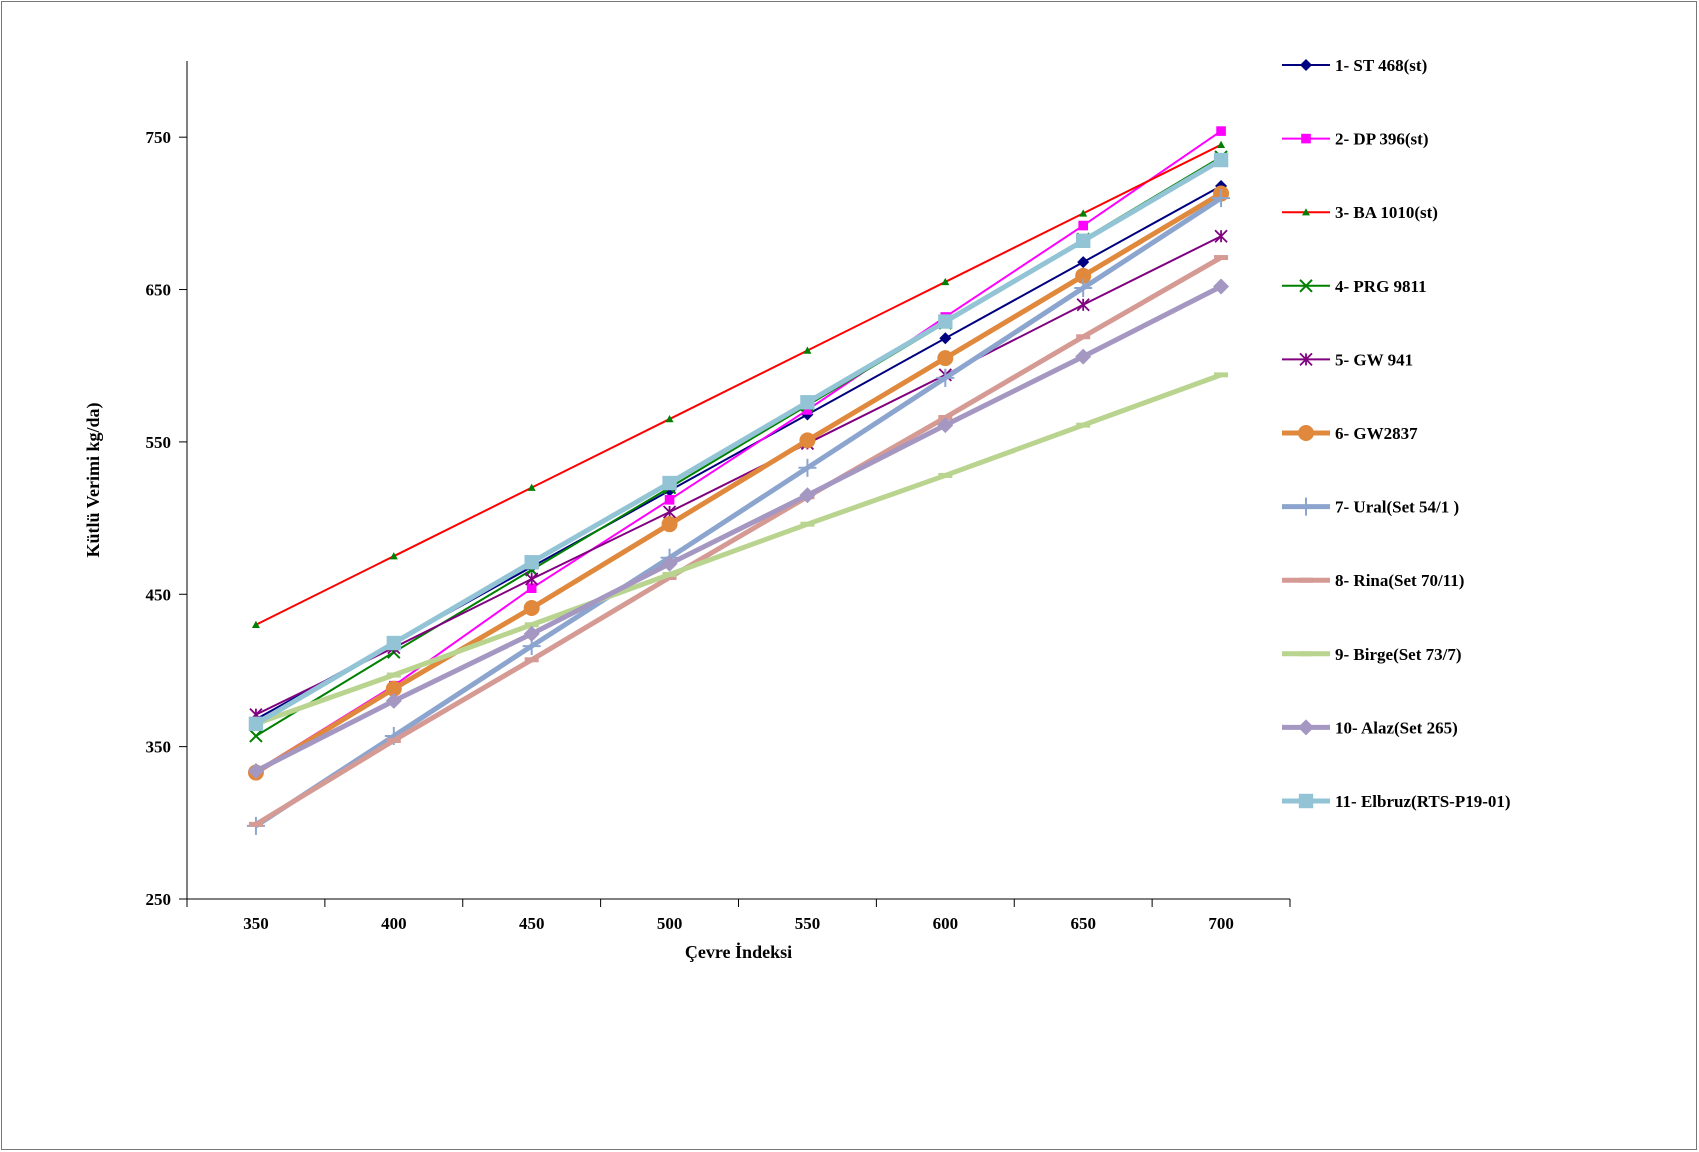 This screenshot has width=1699, height=1152. I want to click on legend-item: 3- BA 1010(st), so click(1360, 212).